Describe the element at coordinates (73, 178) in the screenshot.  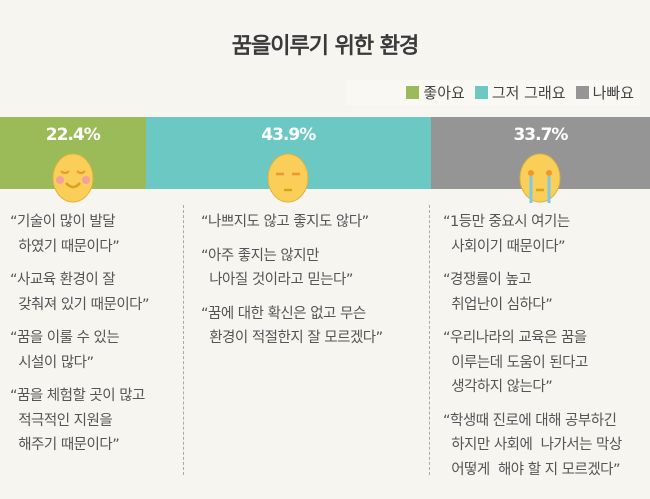
I see `smiling-face-icon` at that location.